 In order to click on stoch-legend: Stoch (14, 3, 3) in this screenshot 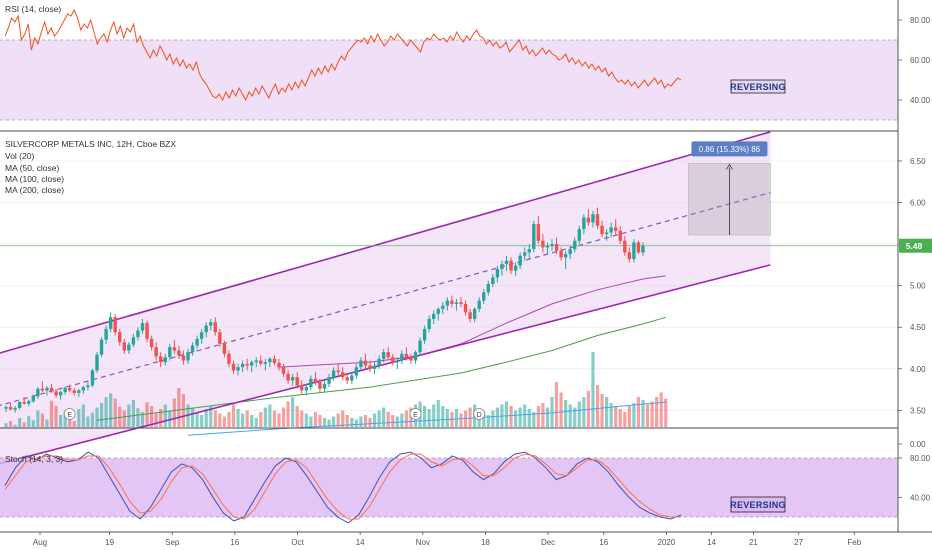, I will do `click(34, 459)`.